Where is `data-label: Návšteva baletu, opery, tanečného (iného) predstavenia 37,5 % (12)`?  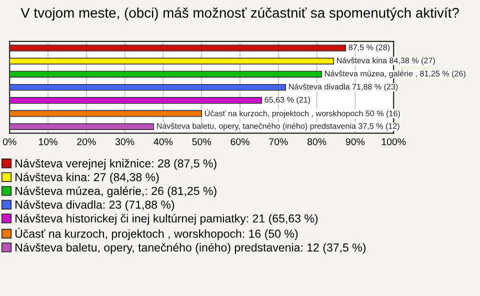
data-label: Návšteva baletu, opery, tanečného (iného) predstavenia 37,5 % (12) is located at coordinates (278, 126).